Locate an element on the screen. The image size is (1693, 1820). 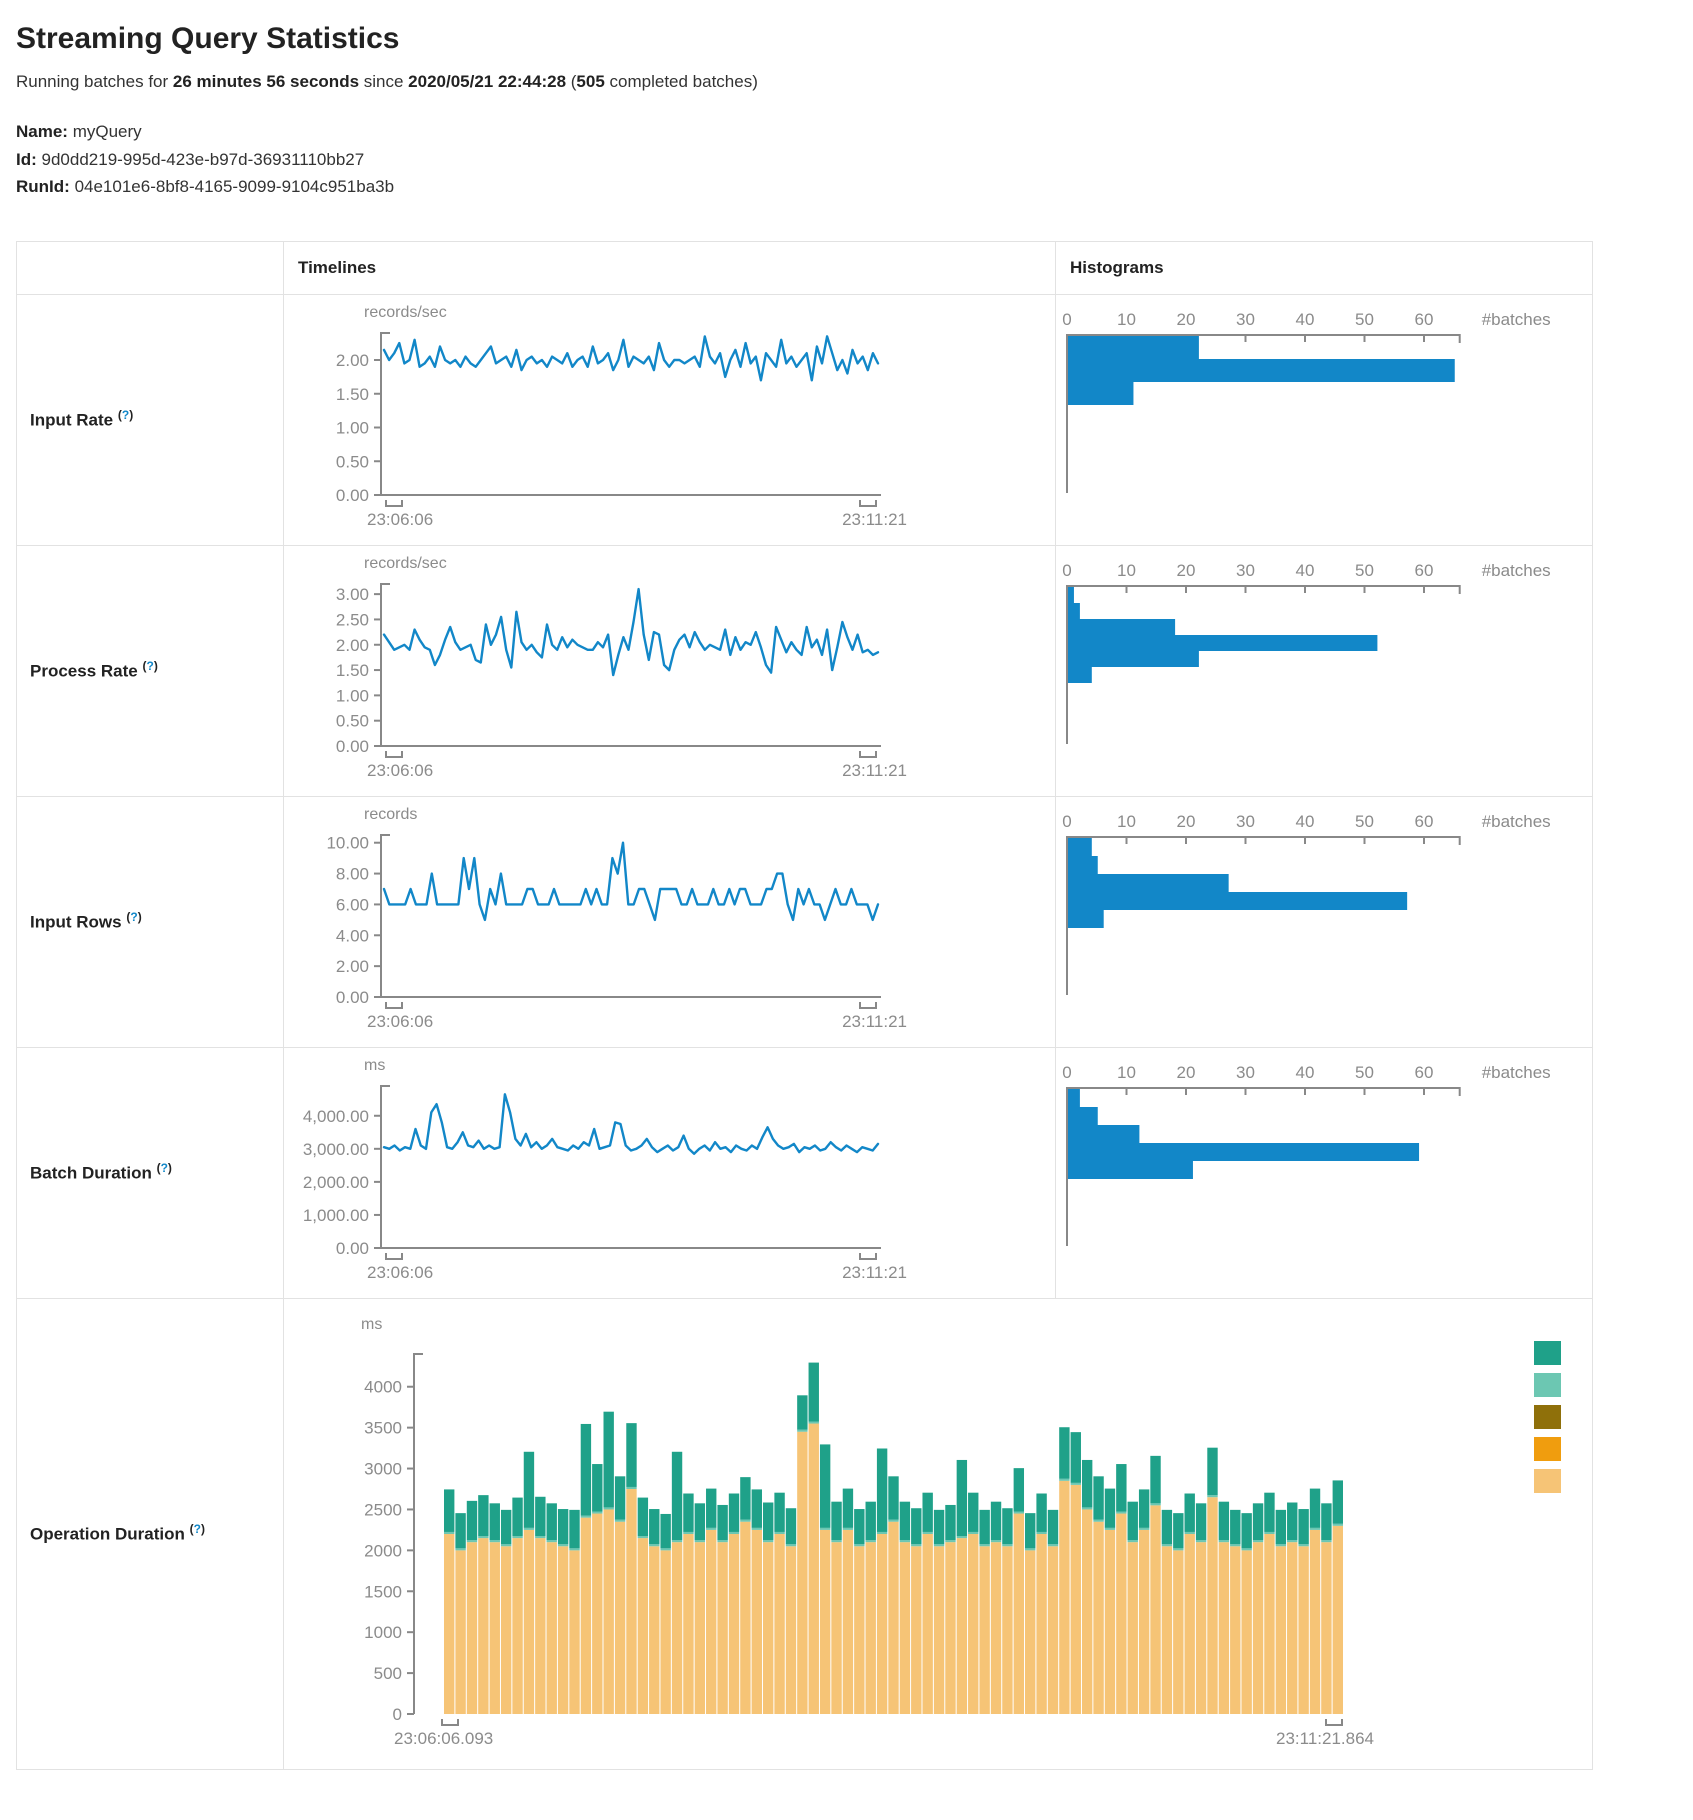
svg-text: 1500 is located at coordinates (383, 1591).